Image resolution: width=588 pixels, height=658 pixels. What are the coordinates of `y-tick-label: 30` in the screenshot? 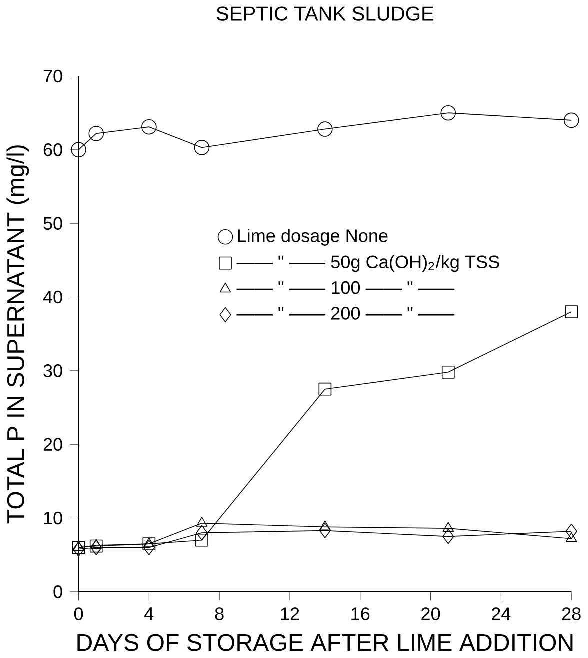 It's located at (53, 371).